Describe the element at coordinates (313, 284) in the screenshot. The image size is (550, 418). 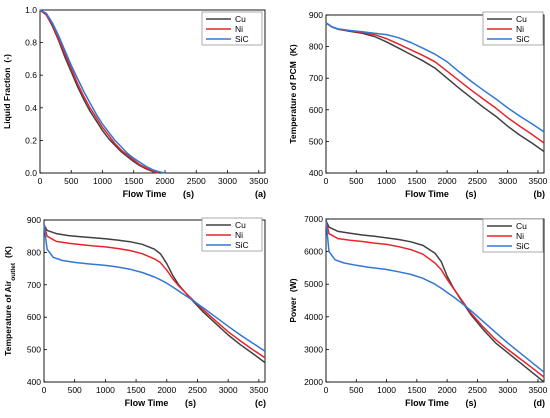
I see `y-tick-label: 5000` at that location.